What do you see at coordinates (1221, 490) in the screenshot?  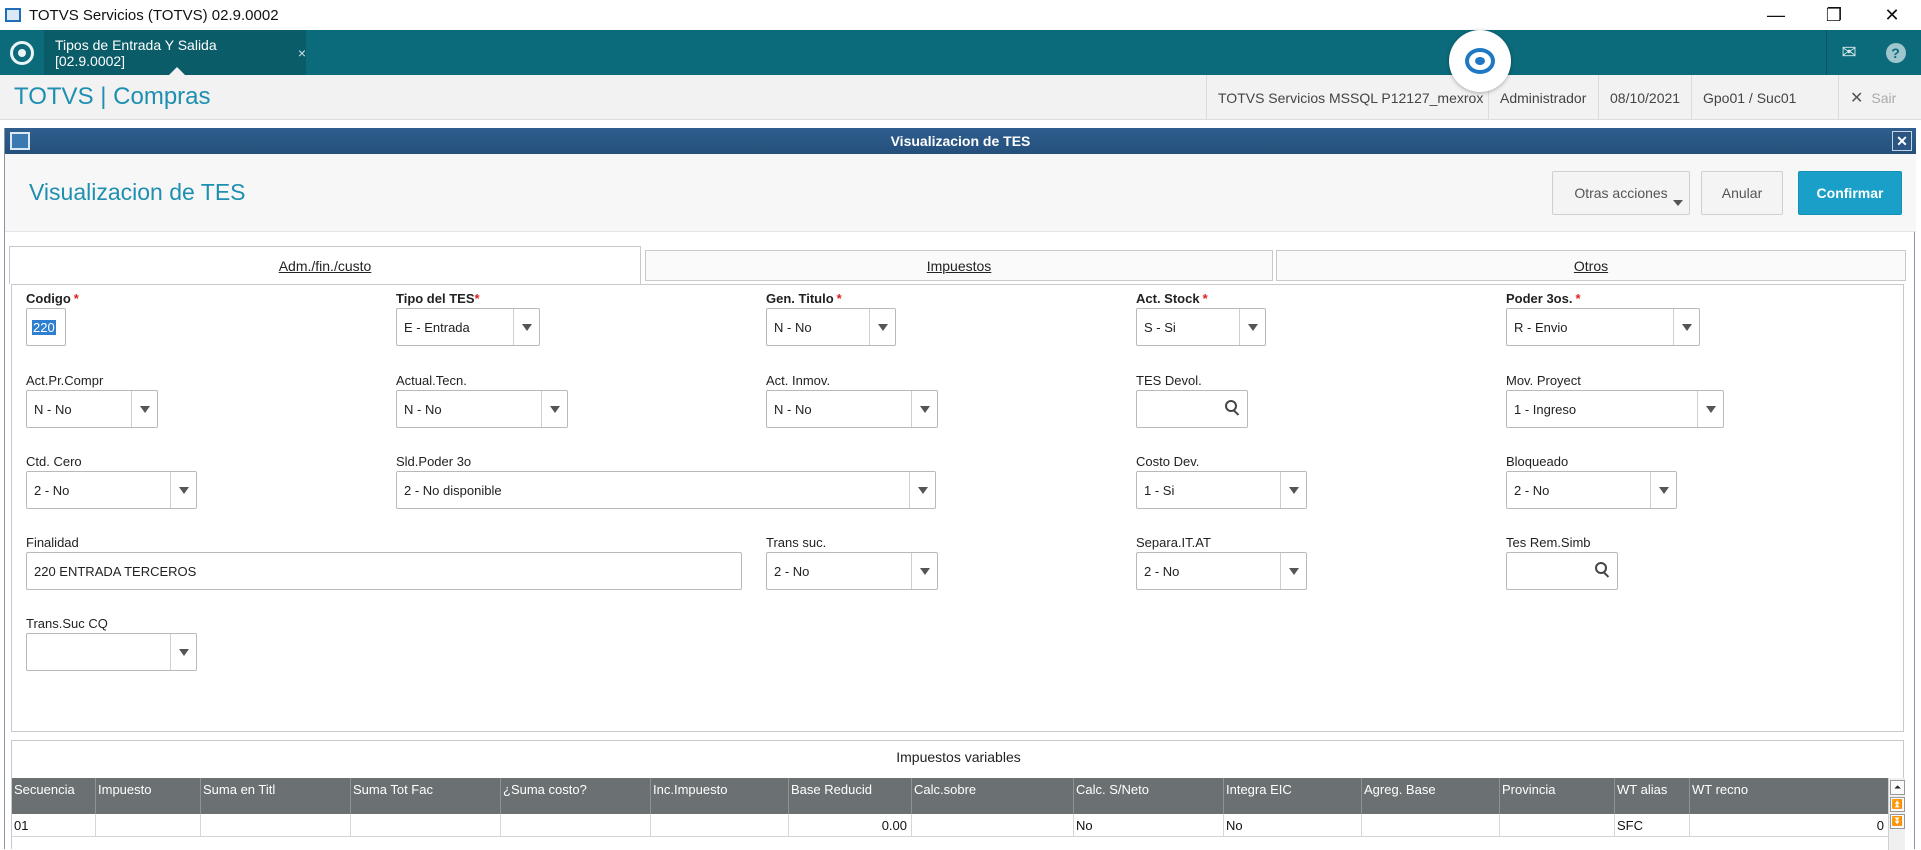 I see `costo-dev-select: 1 - Si` at bounding box center [1221, 490].